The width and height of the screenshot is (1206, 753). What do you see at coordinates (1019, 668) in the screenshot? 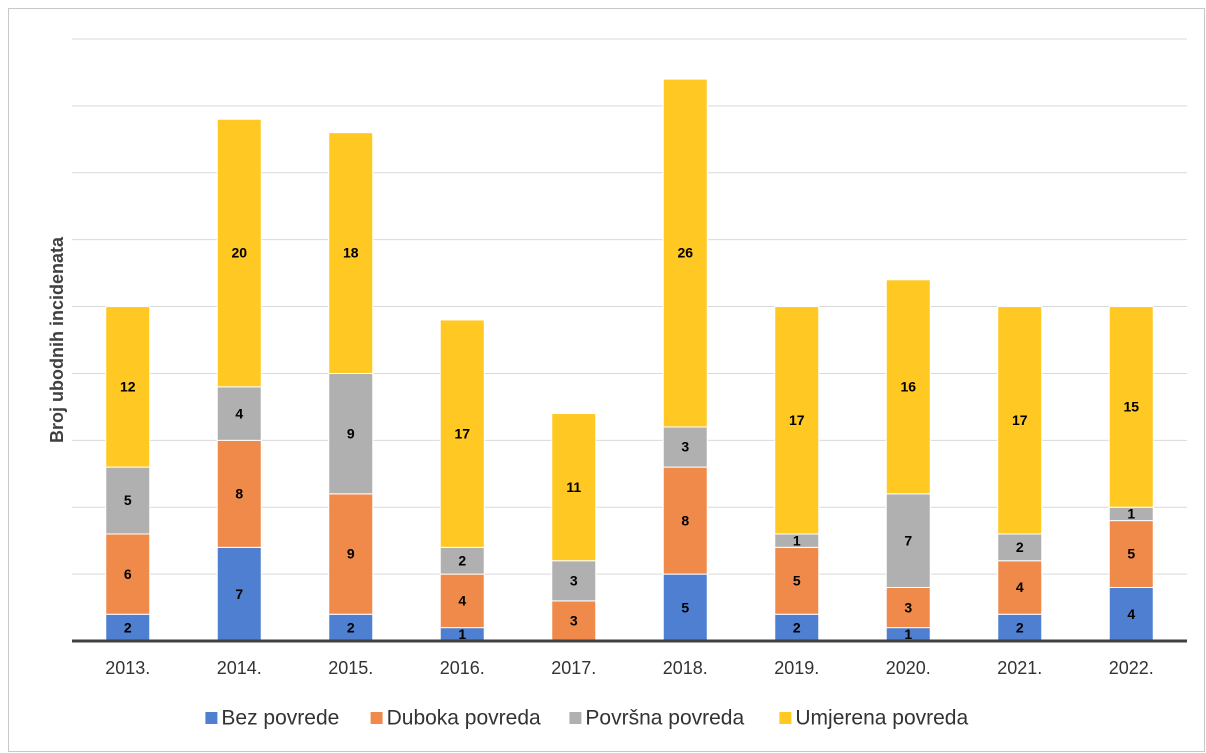
I see `x-tick-label: 2021.` at bounding box center [1019, 668].